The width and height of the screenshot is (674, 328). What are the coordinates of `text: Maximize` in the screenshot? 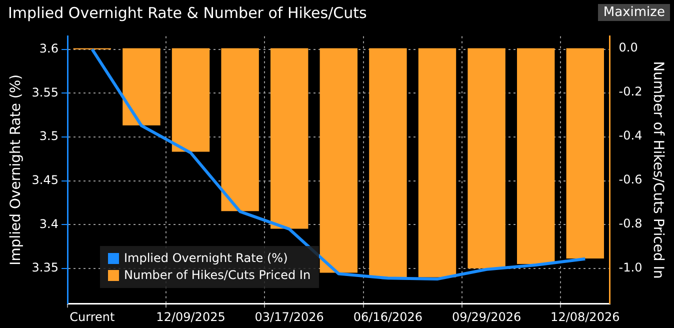 It's located at (634, 12).